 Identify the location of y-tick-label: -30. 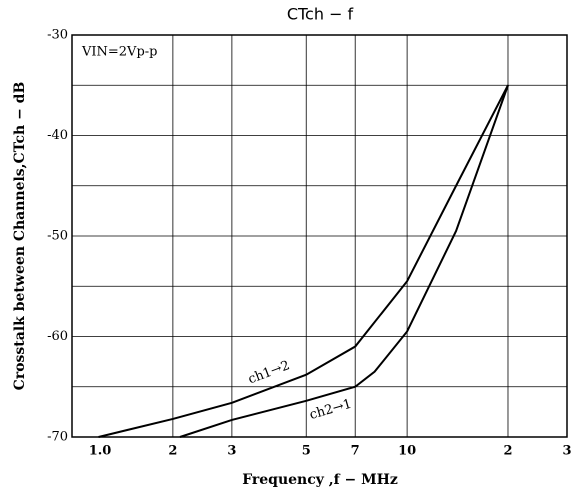
(57, 35).